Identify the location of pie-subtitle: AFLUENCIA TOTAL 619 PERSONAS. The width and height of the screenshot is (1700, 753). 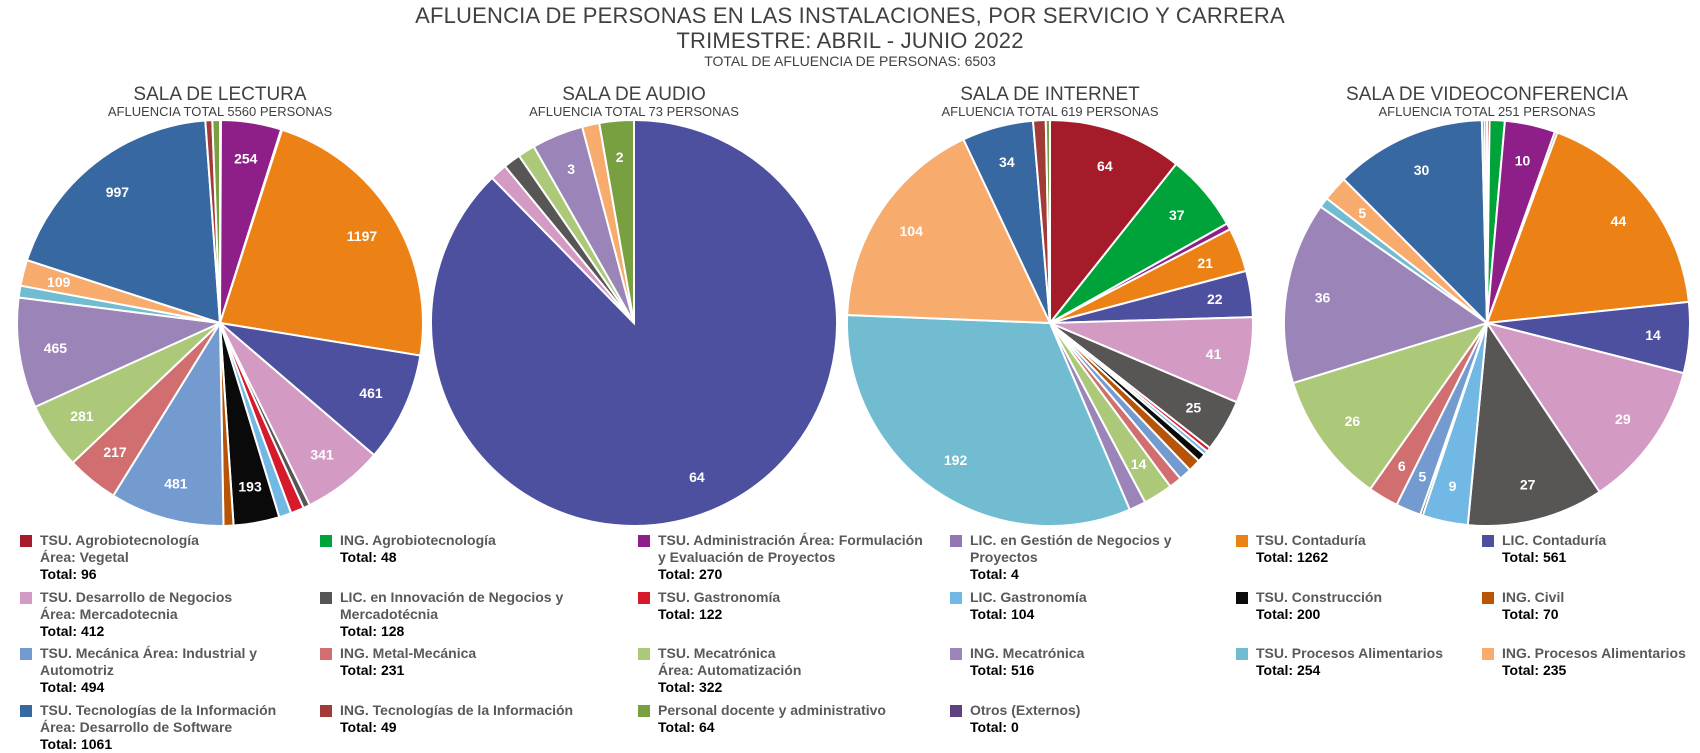
(1050, 111).